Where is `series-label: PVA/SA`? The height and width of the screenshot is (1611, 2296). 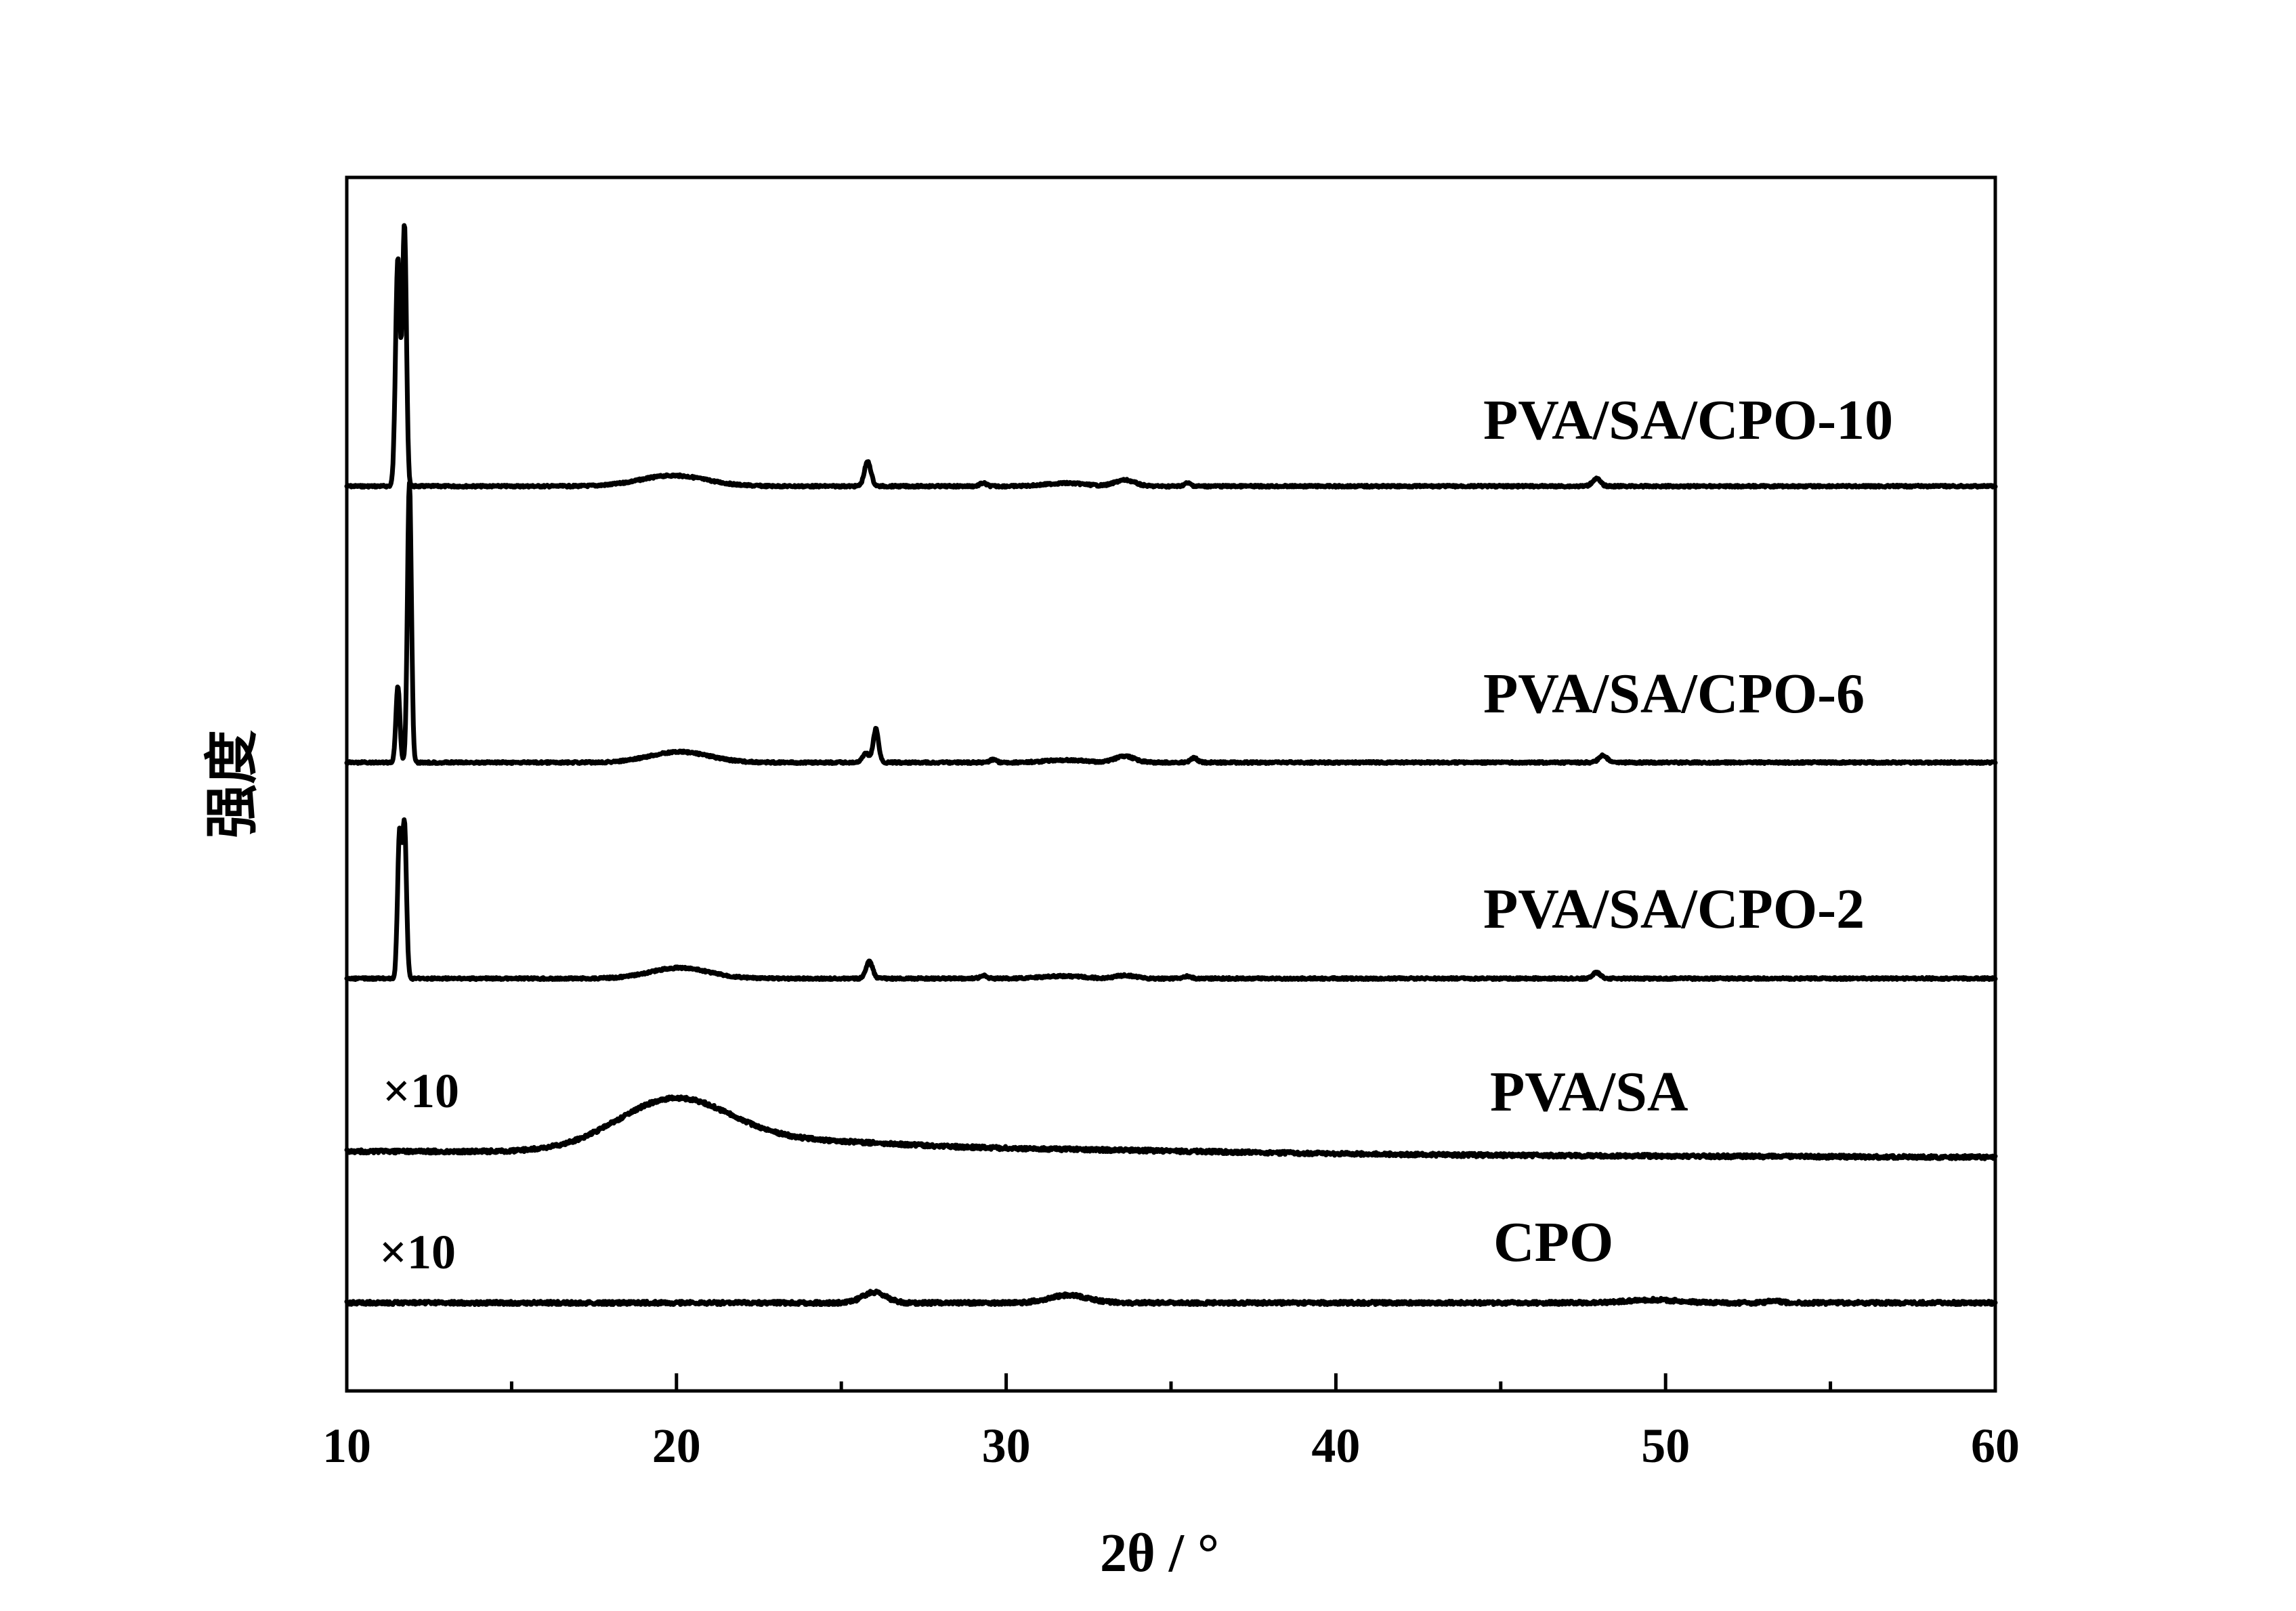
series-label: PVA/SA is located at coordinates (1589, 1091).